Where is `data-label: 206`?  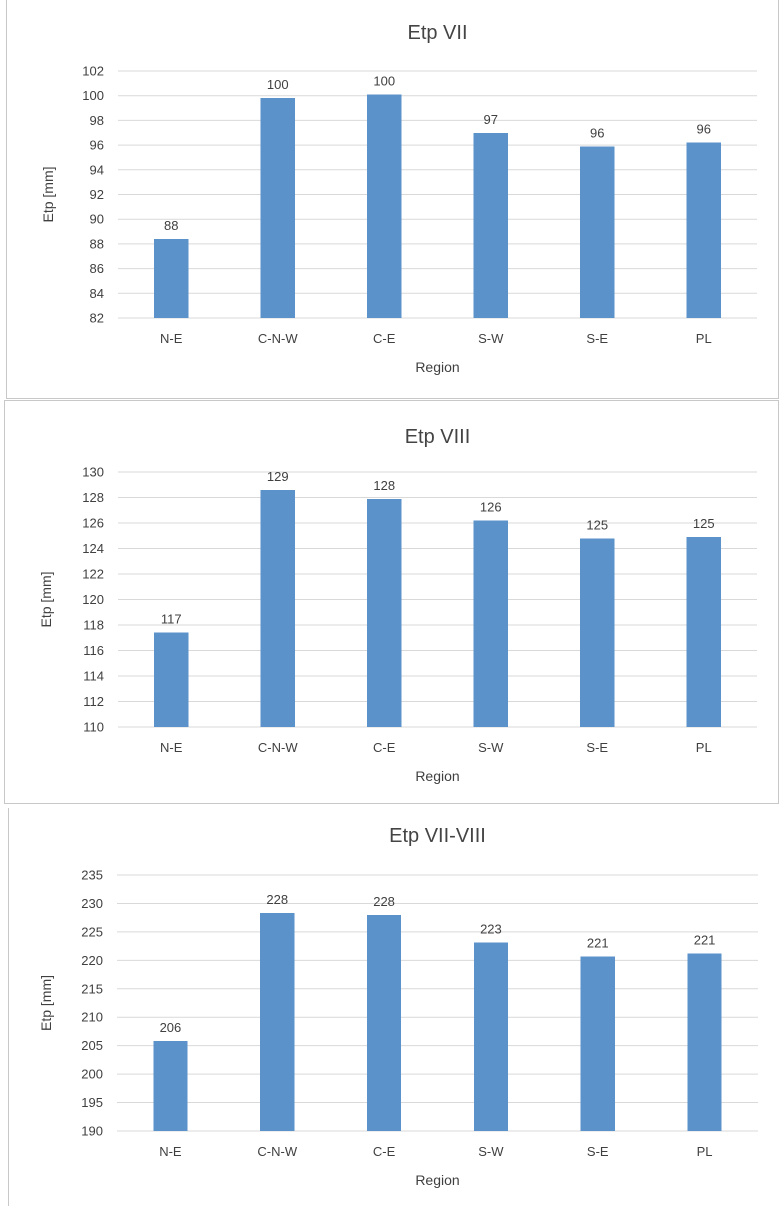
data-label: 206 is located at coordinates (171, 1027).